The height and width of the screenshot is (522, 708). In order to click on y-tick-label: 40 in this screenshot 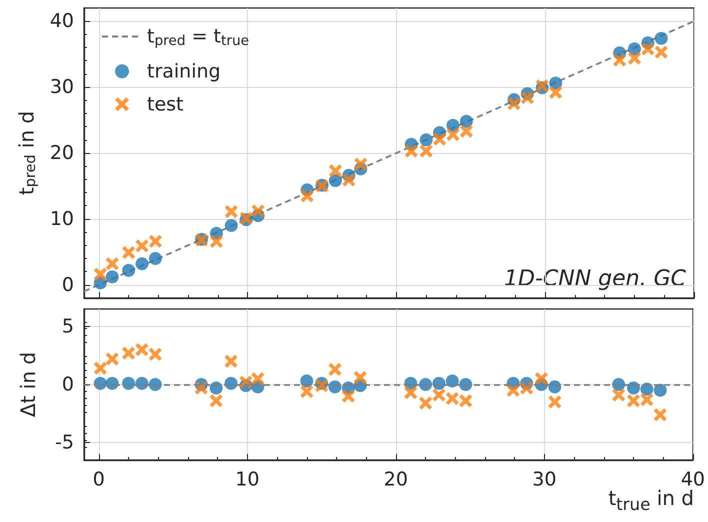, I will do `click(62, 21)`.